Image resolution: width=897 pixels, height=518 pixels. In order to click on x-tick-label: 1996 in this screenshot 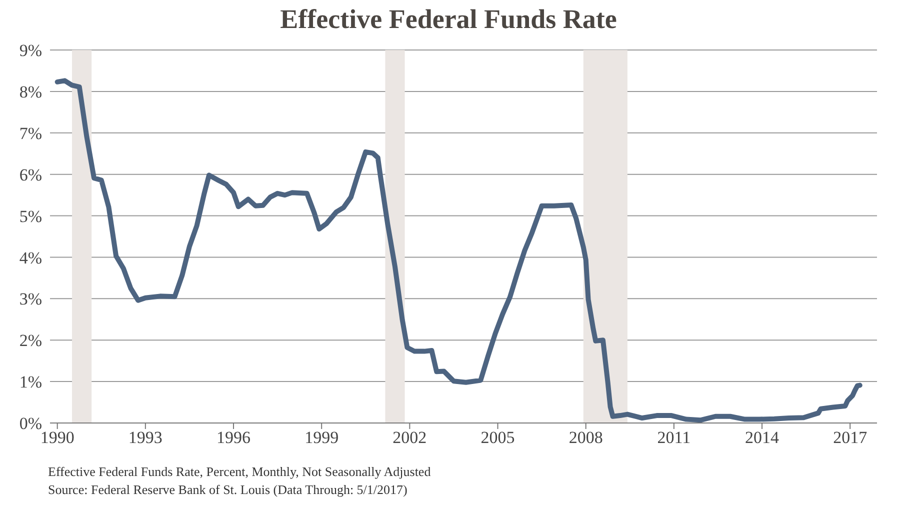, I will do `click(233, 438)`.